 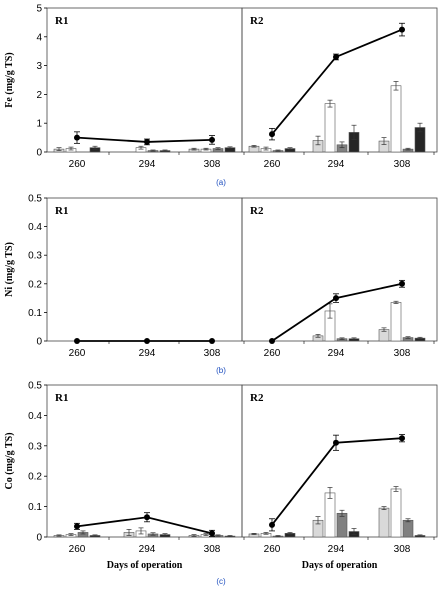 I want to click on y-tick-label: 4, so click(x=39, y=37).